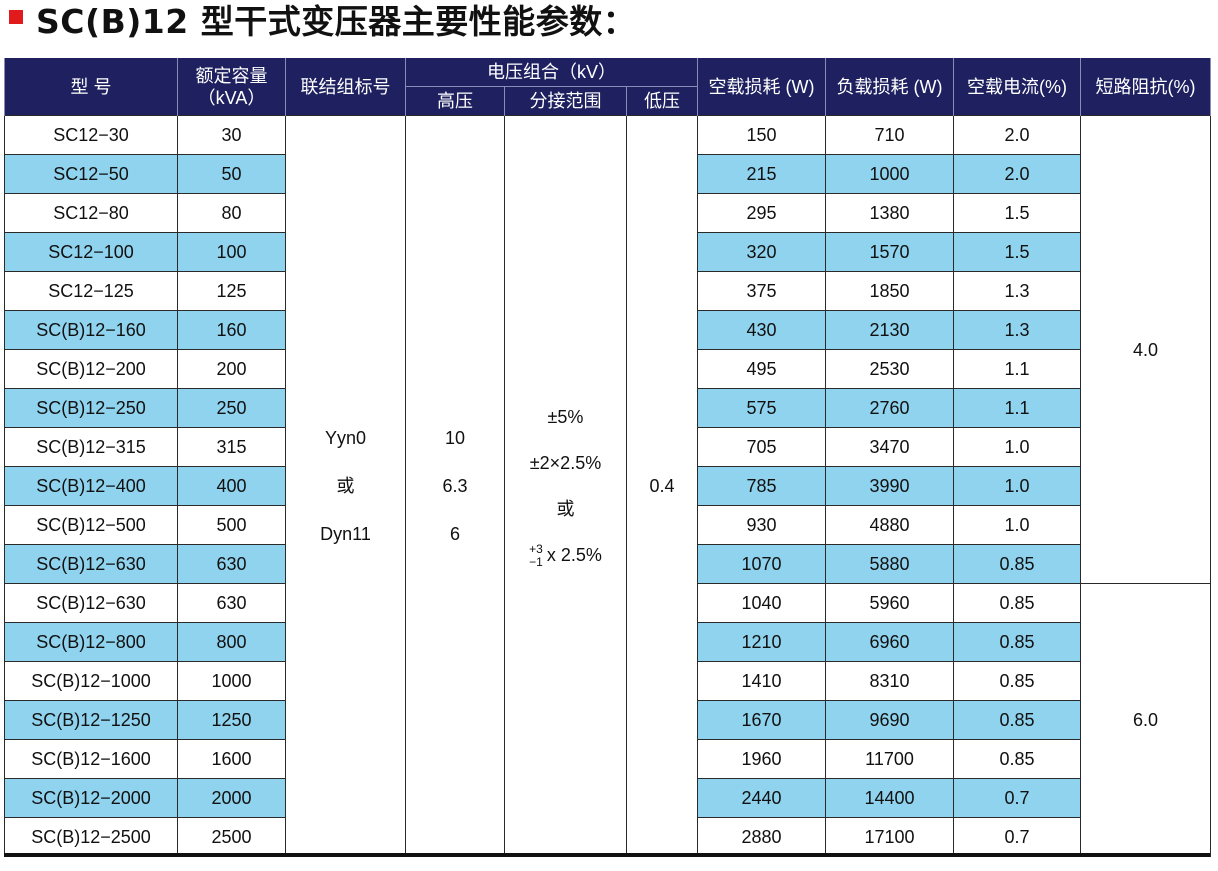 The height and width of the screenshot is (871, 1218). What do you see at coordinates (91, 486) in the screenshot?
I see `cell-model: SC(B)12−400` at bounding box center [91, 486].